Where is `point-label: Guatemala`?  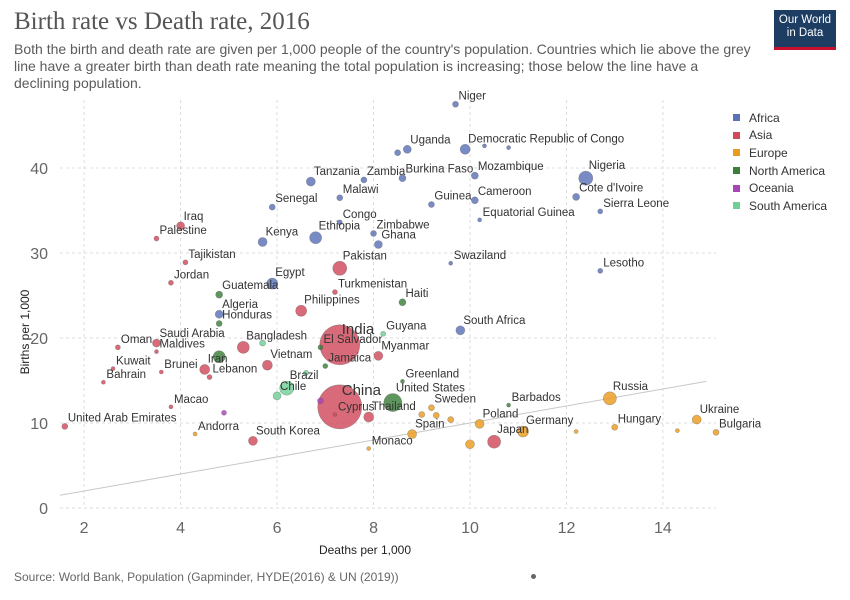 point-label: Guatemala is located at coordinates (250, 286).